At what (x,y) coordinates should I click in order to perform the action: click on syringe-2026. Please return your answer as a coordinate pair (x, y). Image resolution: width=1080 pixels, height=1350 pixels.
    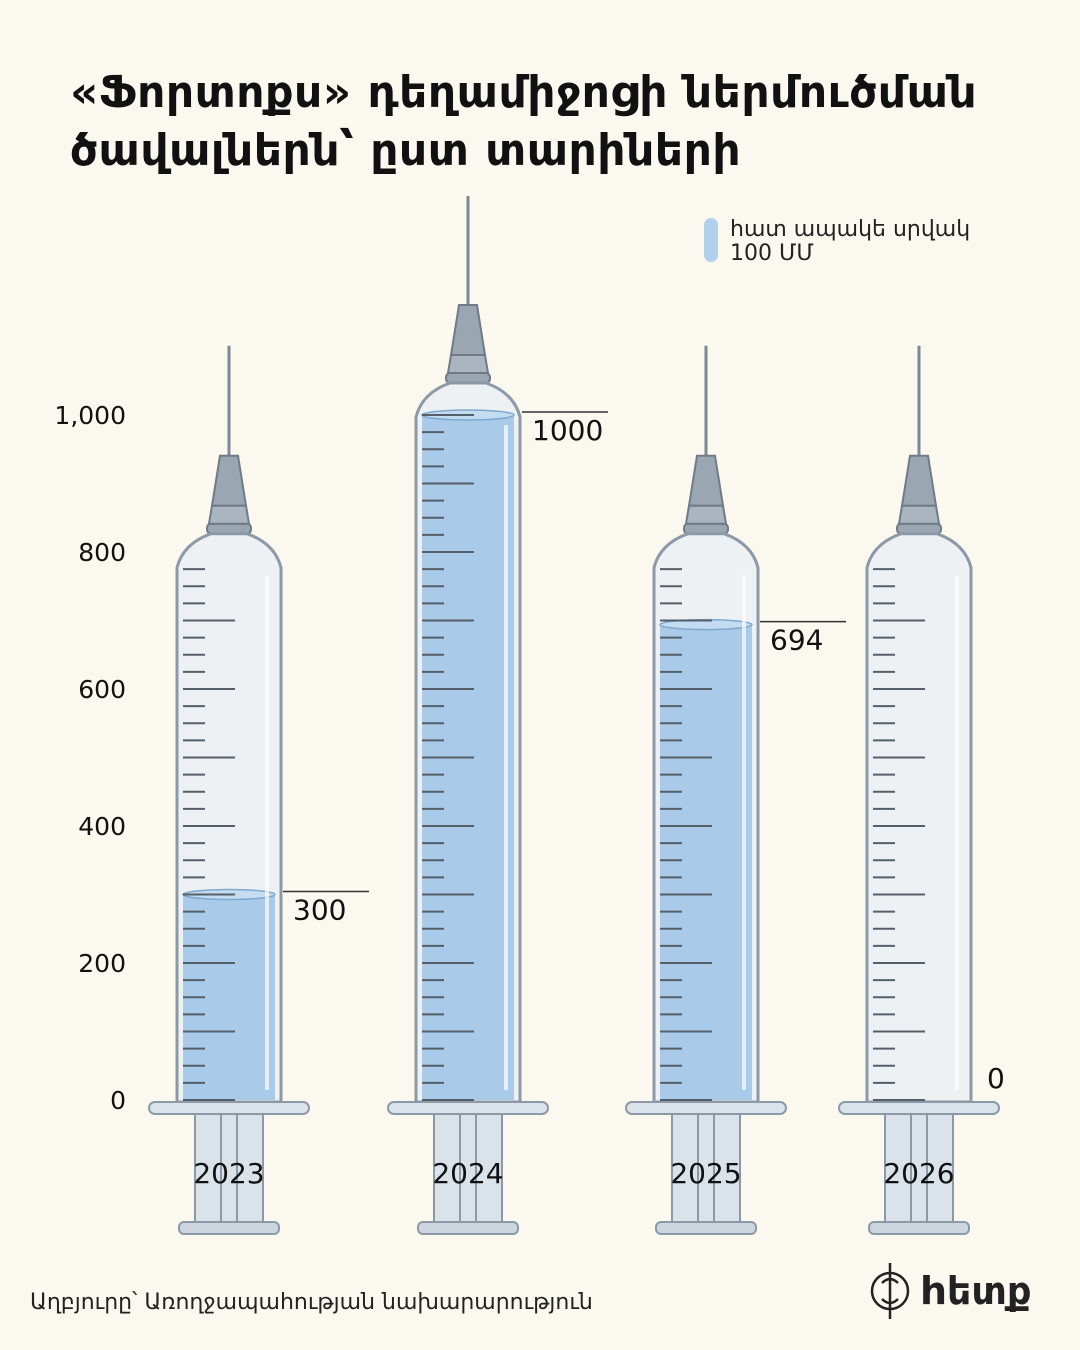
    Looking at the image, I should click on (919, 790).